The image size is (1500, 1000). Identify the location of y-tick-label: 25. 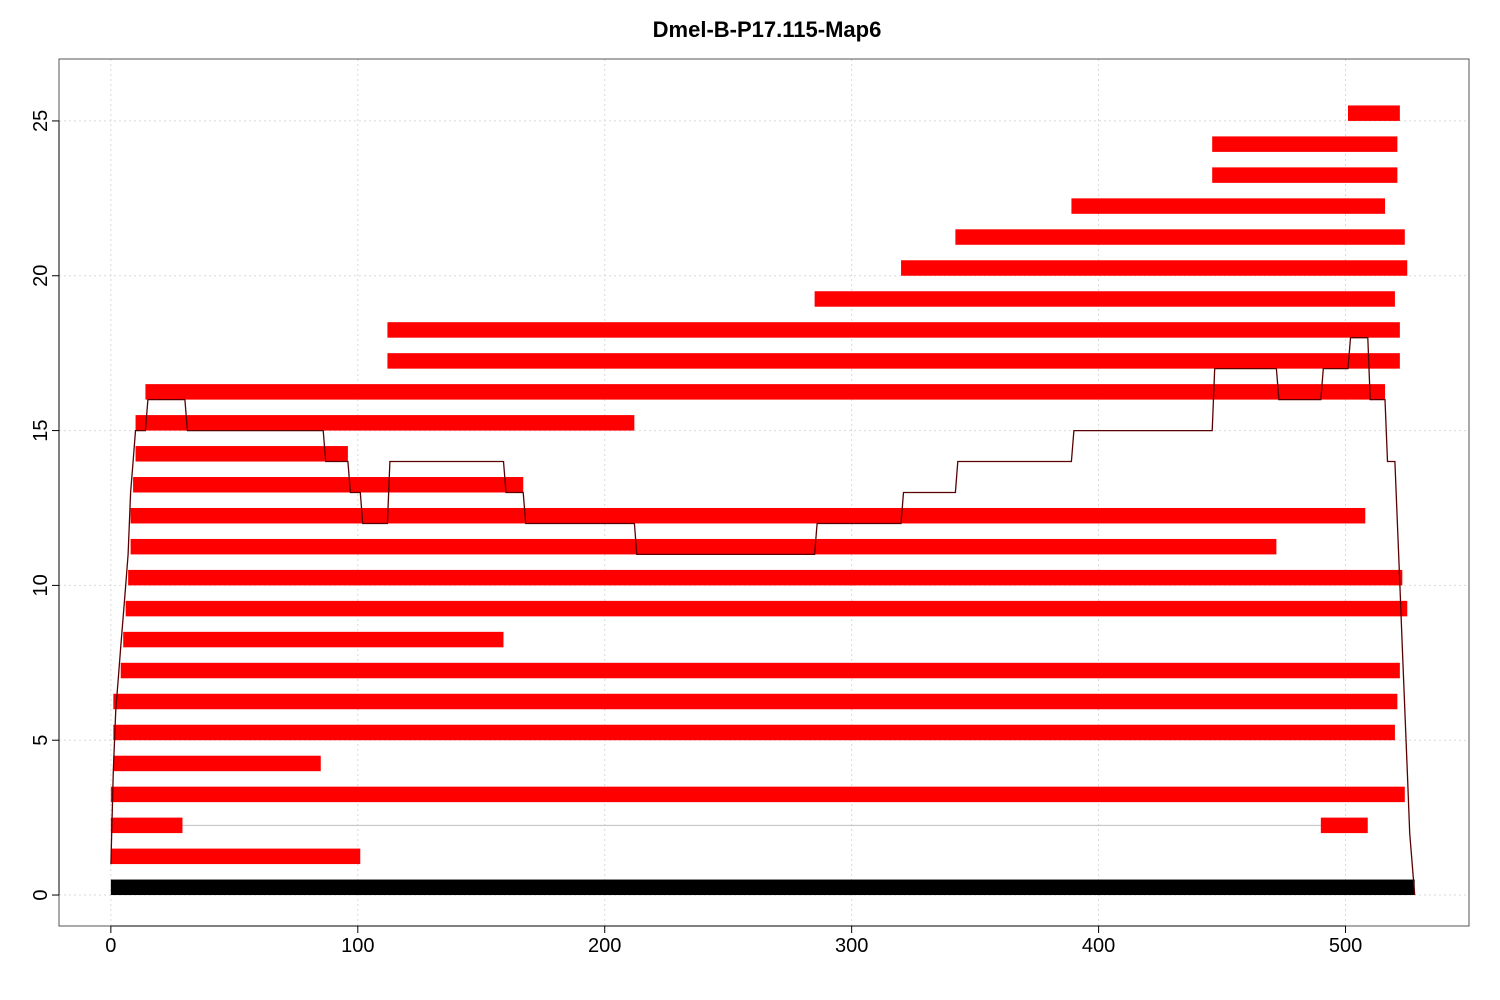
(41, 121).